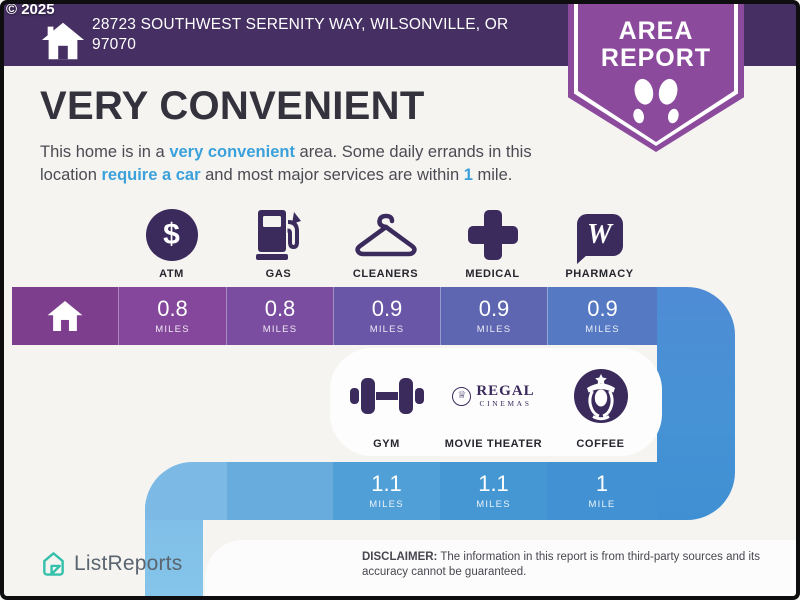 Image resolution: width=800 pixels, height=600 pixels. I want to click on highlight-one: 1, so click(468, 174).